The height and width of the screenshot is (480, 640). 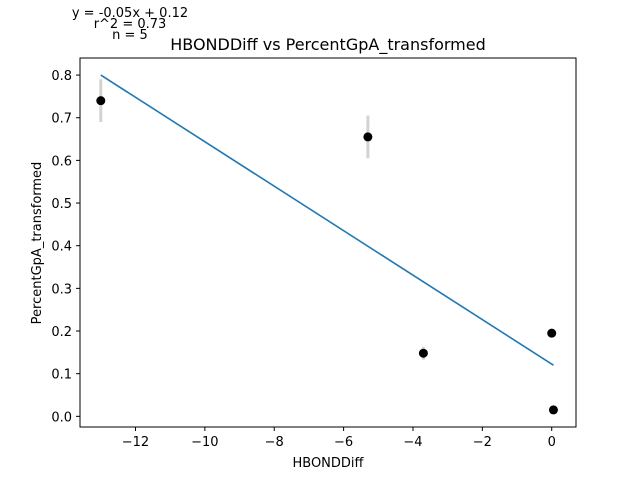 What do you see at coordinates (61, 375) in the screenshot?
I see `y-tick-label: 0.1` at bounding box center [61, 375].